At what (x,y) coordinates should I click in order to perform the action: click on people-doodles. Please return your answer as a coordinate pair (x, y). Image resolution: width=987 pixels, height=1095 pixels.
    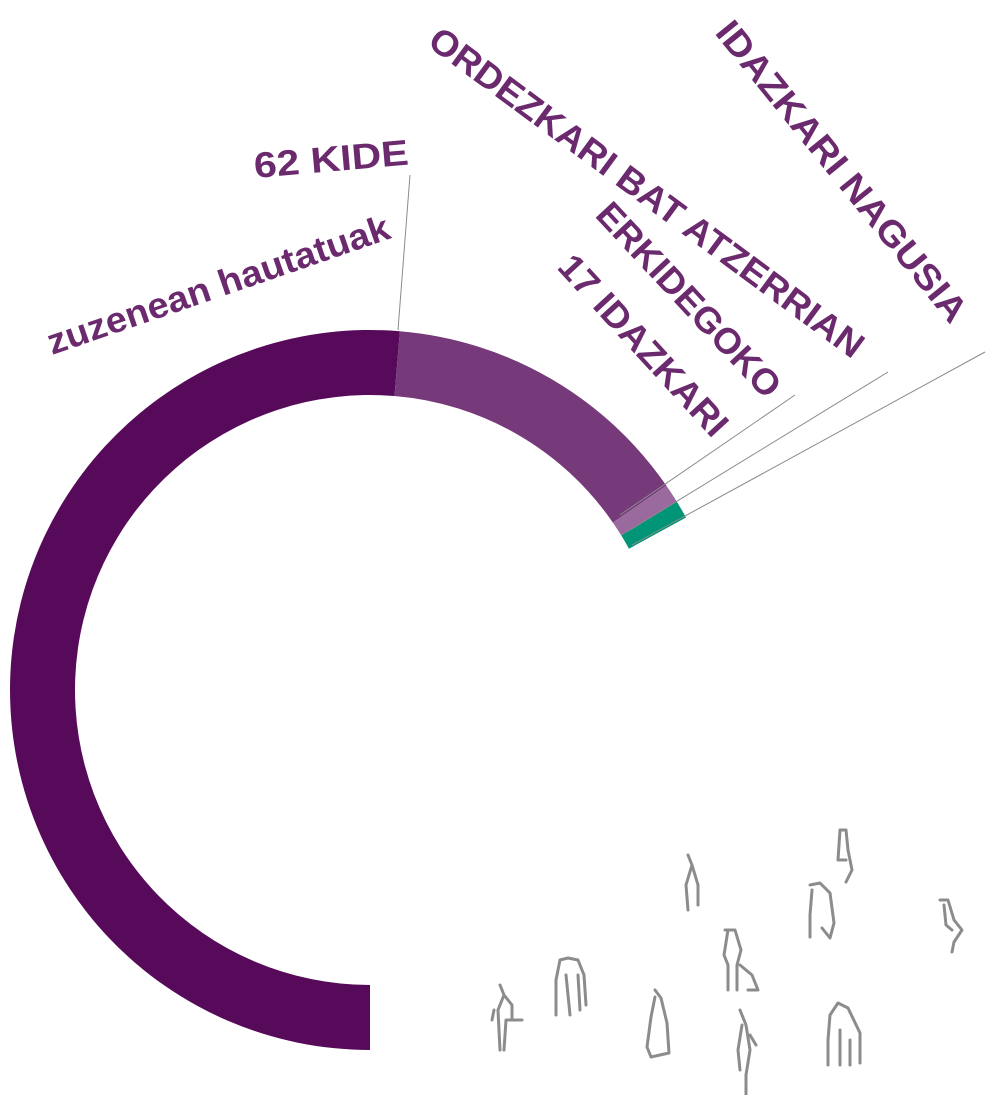
    Looking at the image, I should click on (727, 961).